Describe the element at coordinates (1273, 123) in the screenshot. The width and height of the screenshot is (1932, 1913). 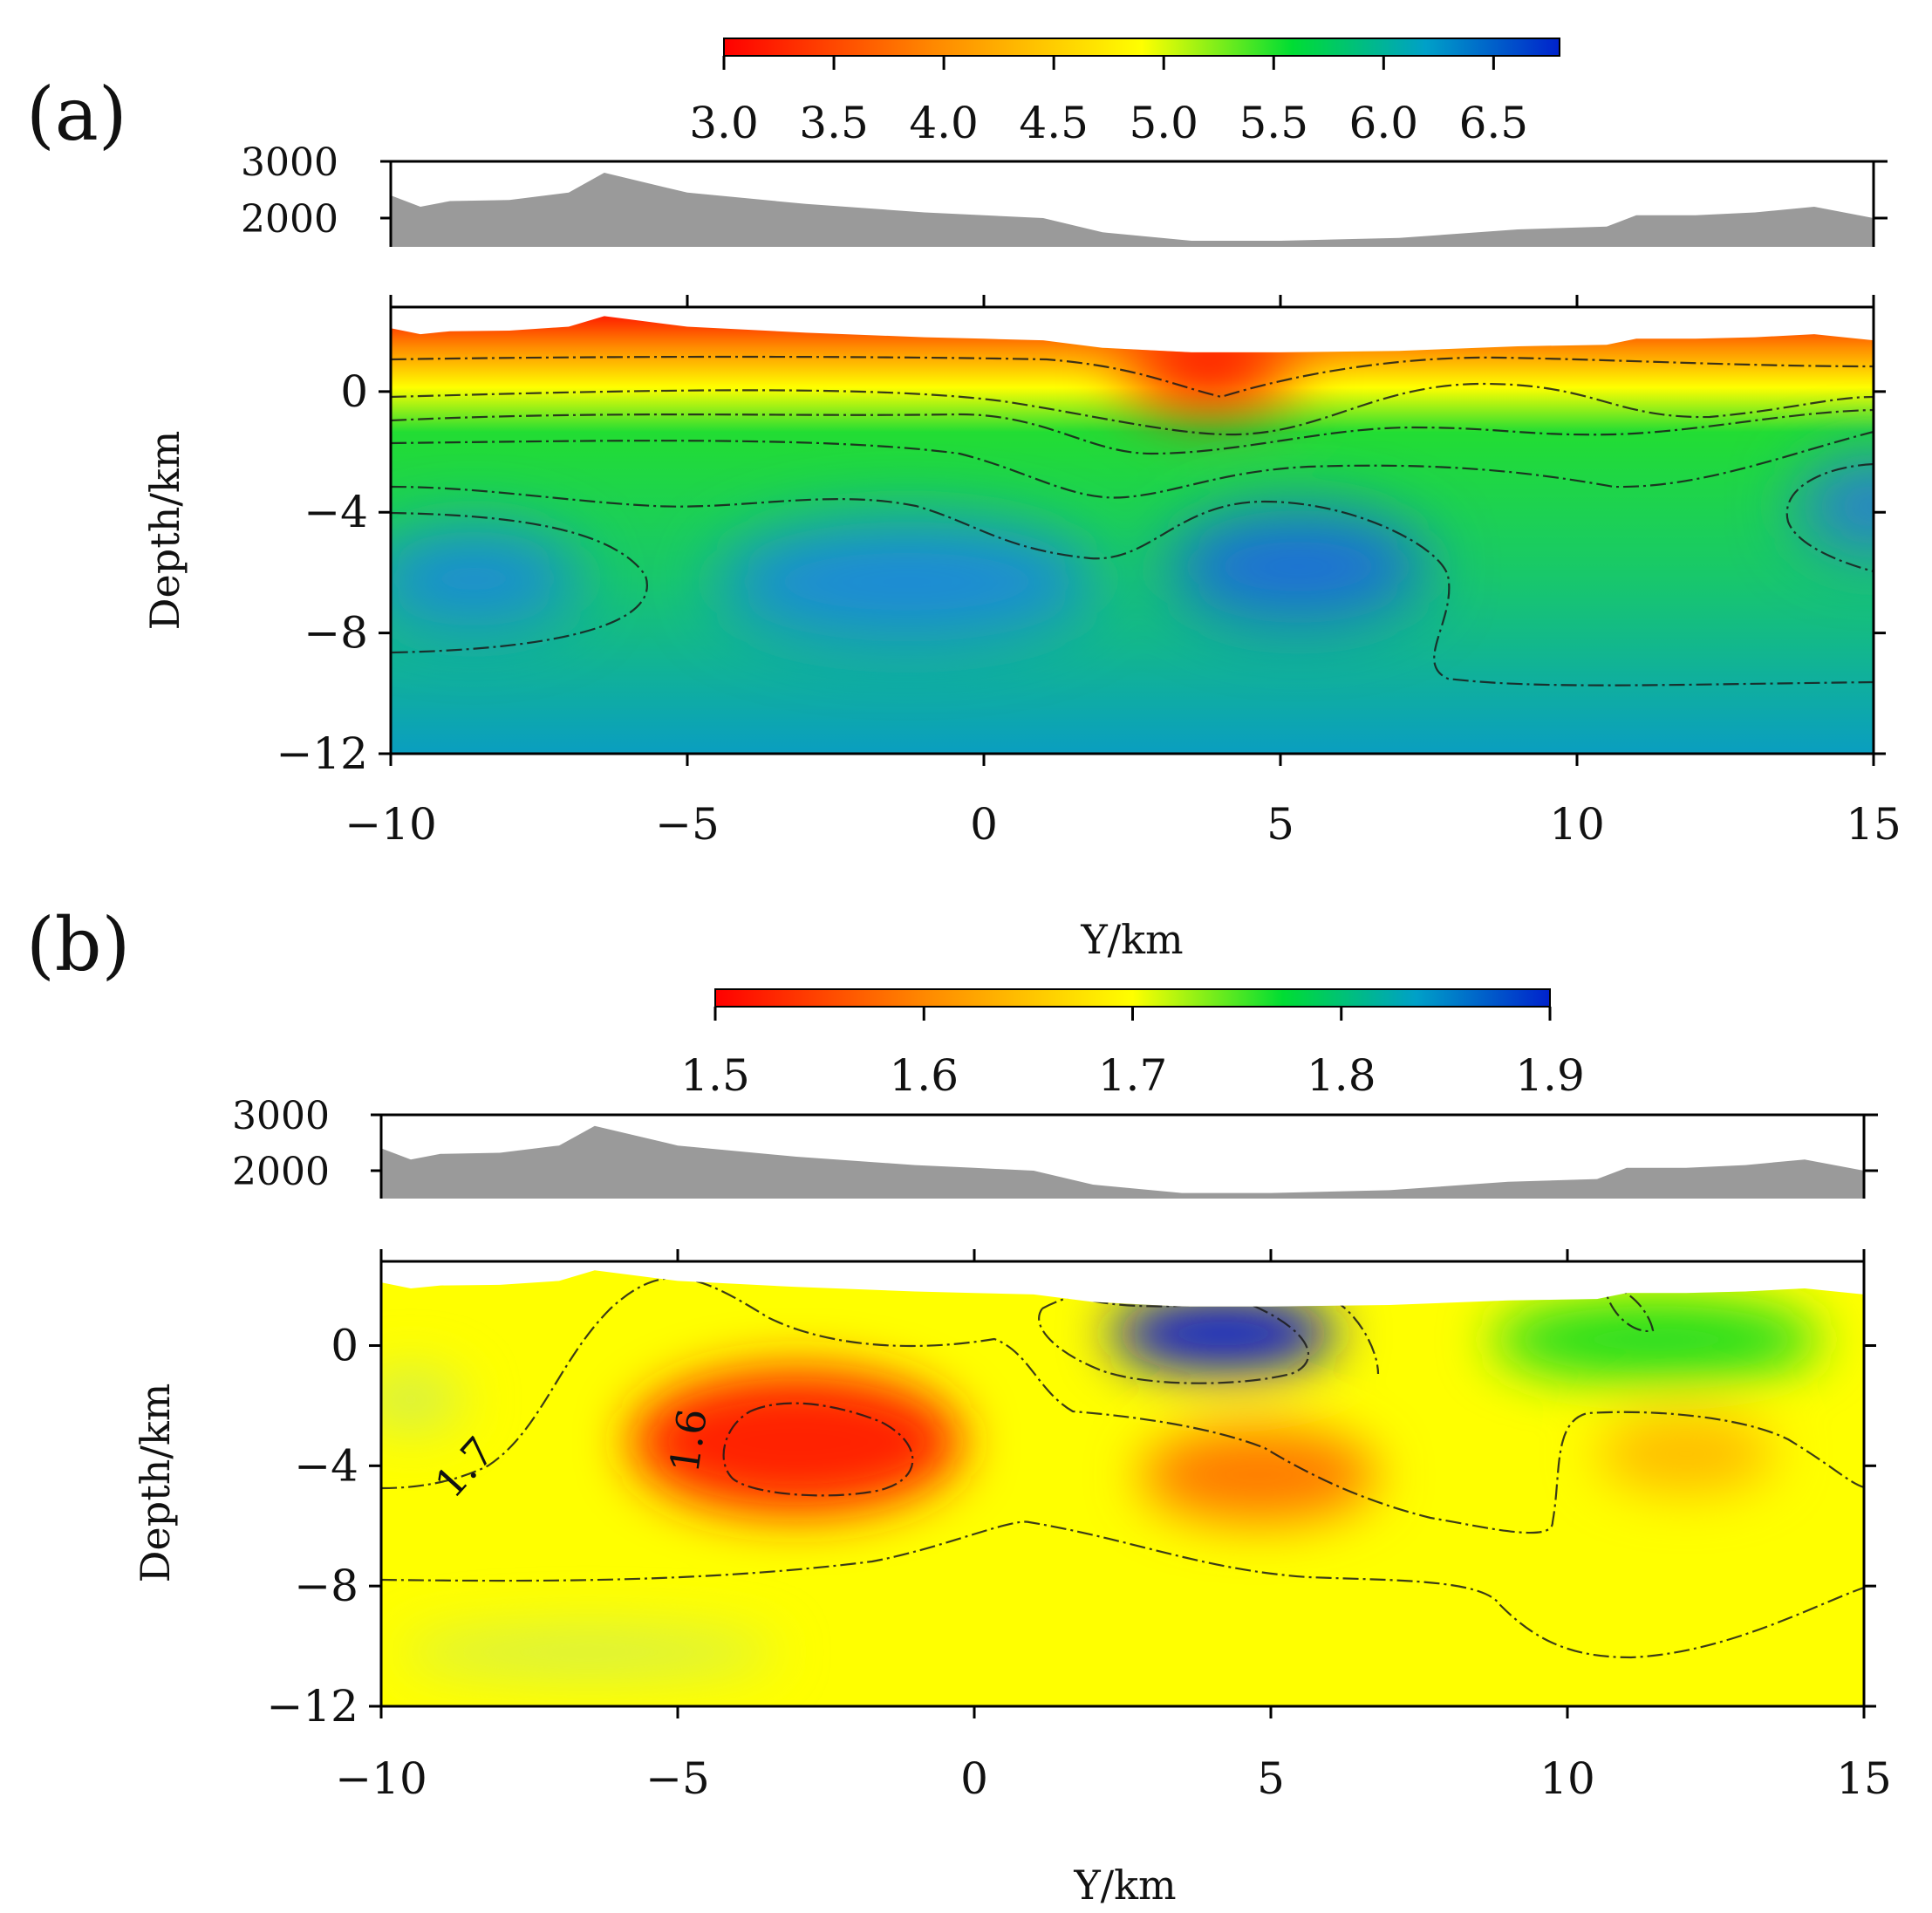
I see `colorbar-tick-label: 5.5` at that location.